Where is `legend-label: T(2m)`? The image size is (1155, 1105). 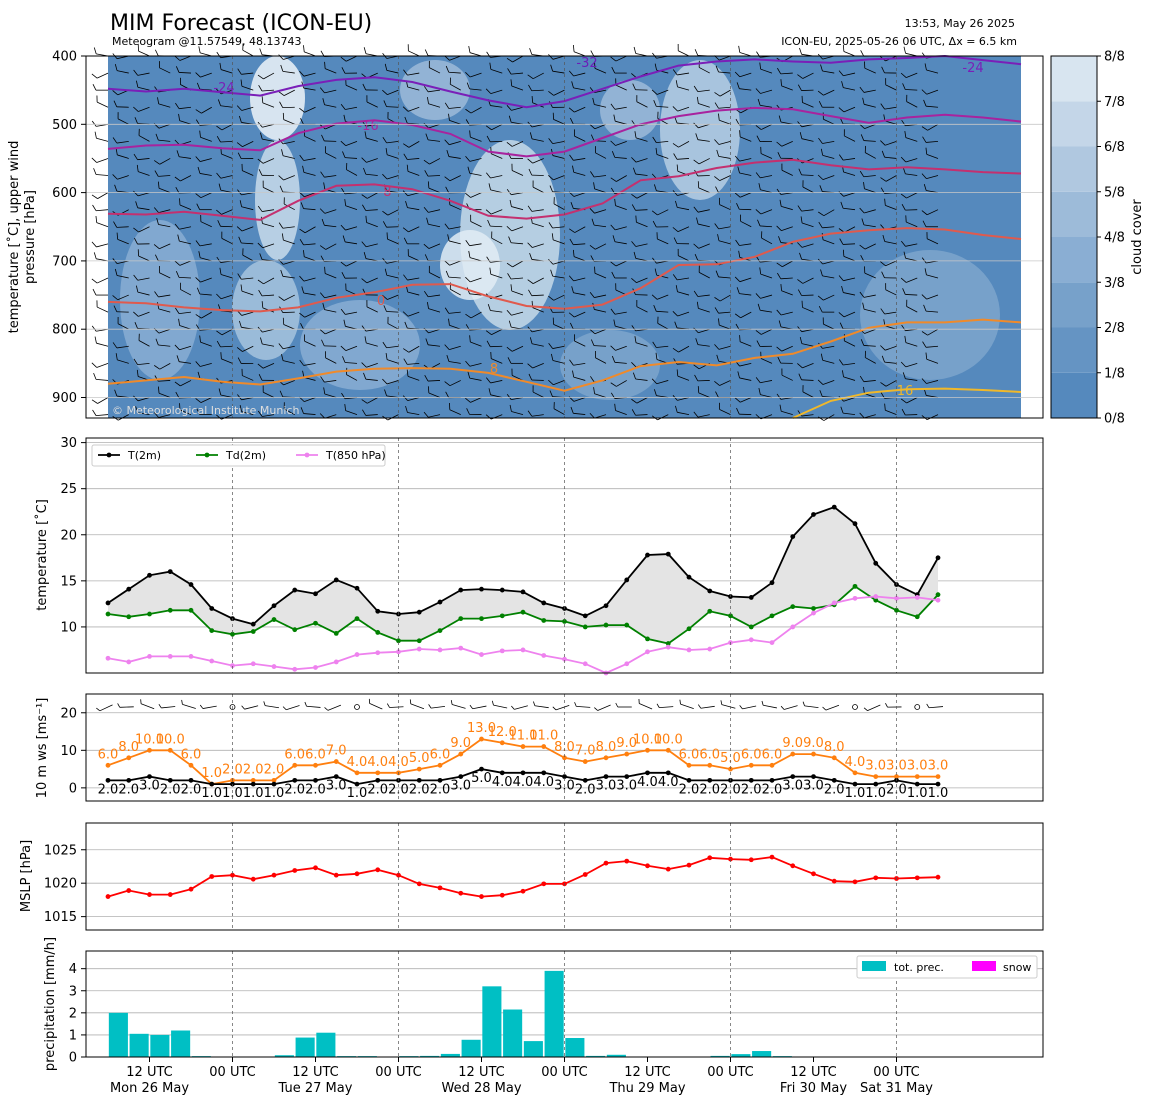
legend-label: T(2m) is located at coordinates (144, 455).